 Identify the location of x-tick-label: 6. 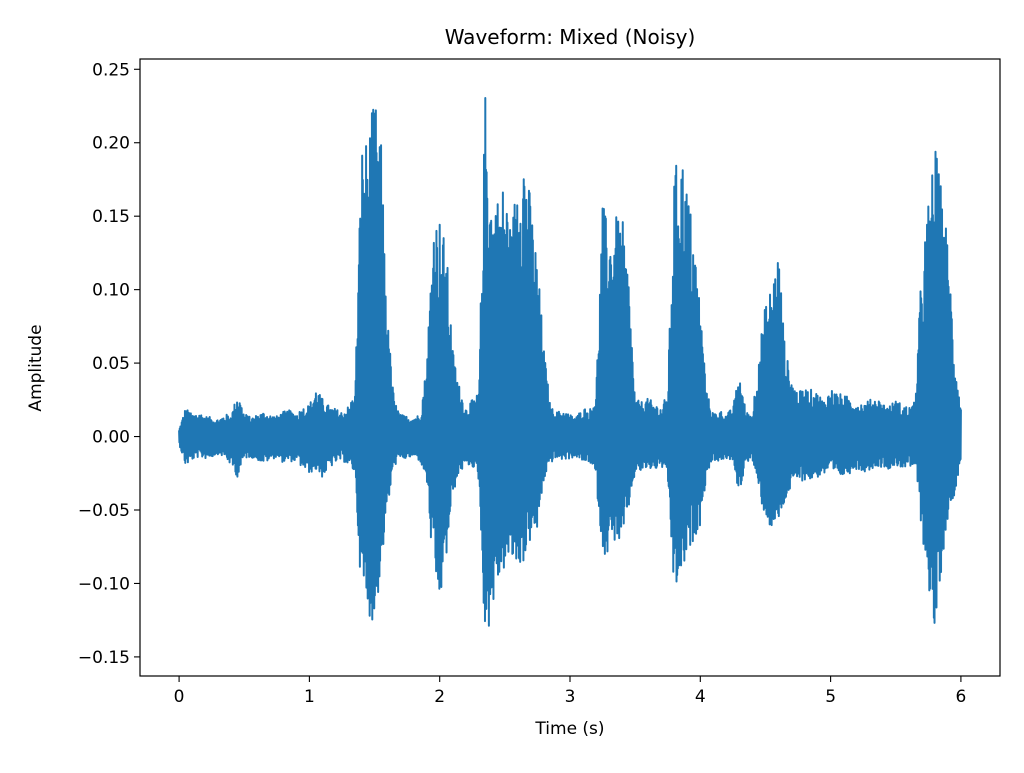
(960, 697).